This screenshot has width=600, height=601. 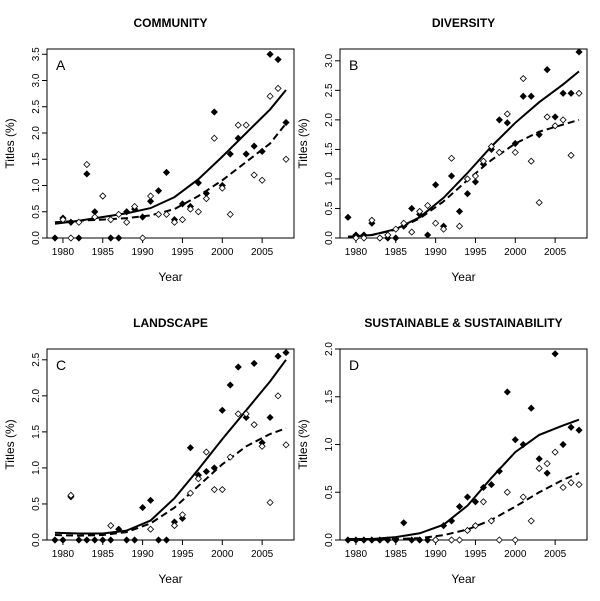 What do you see at coordinates (61, 65) in the screenshot?
I see `panel-letter: A` at bounding box center [61, 65].